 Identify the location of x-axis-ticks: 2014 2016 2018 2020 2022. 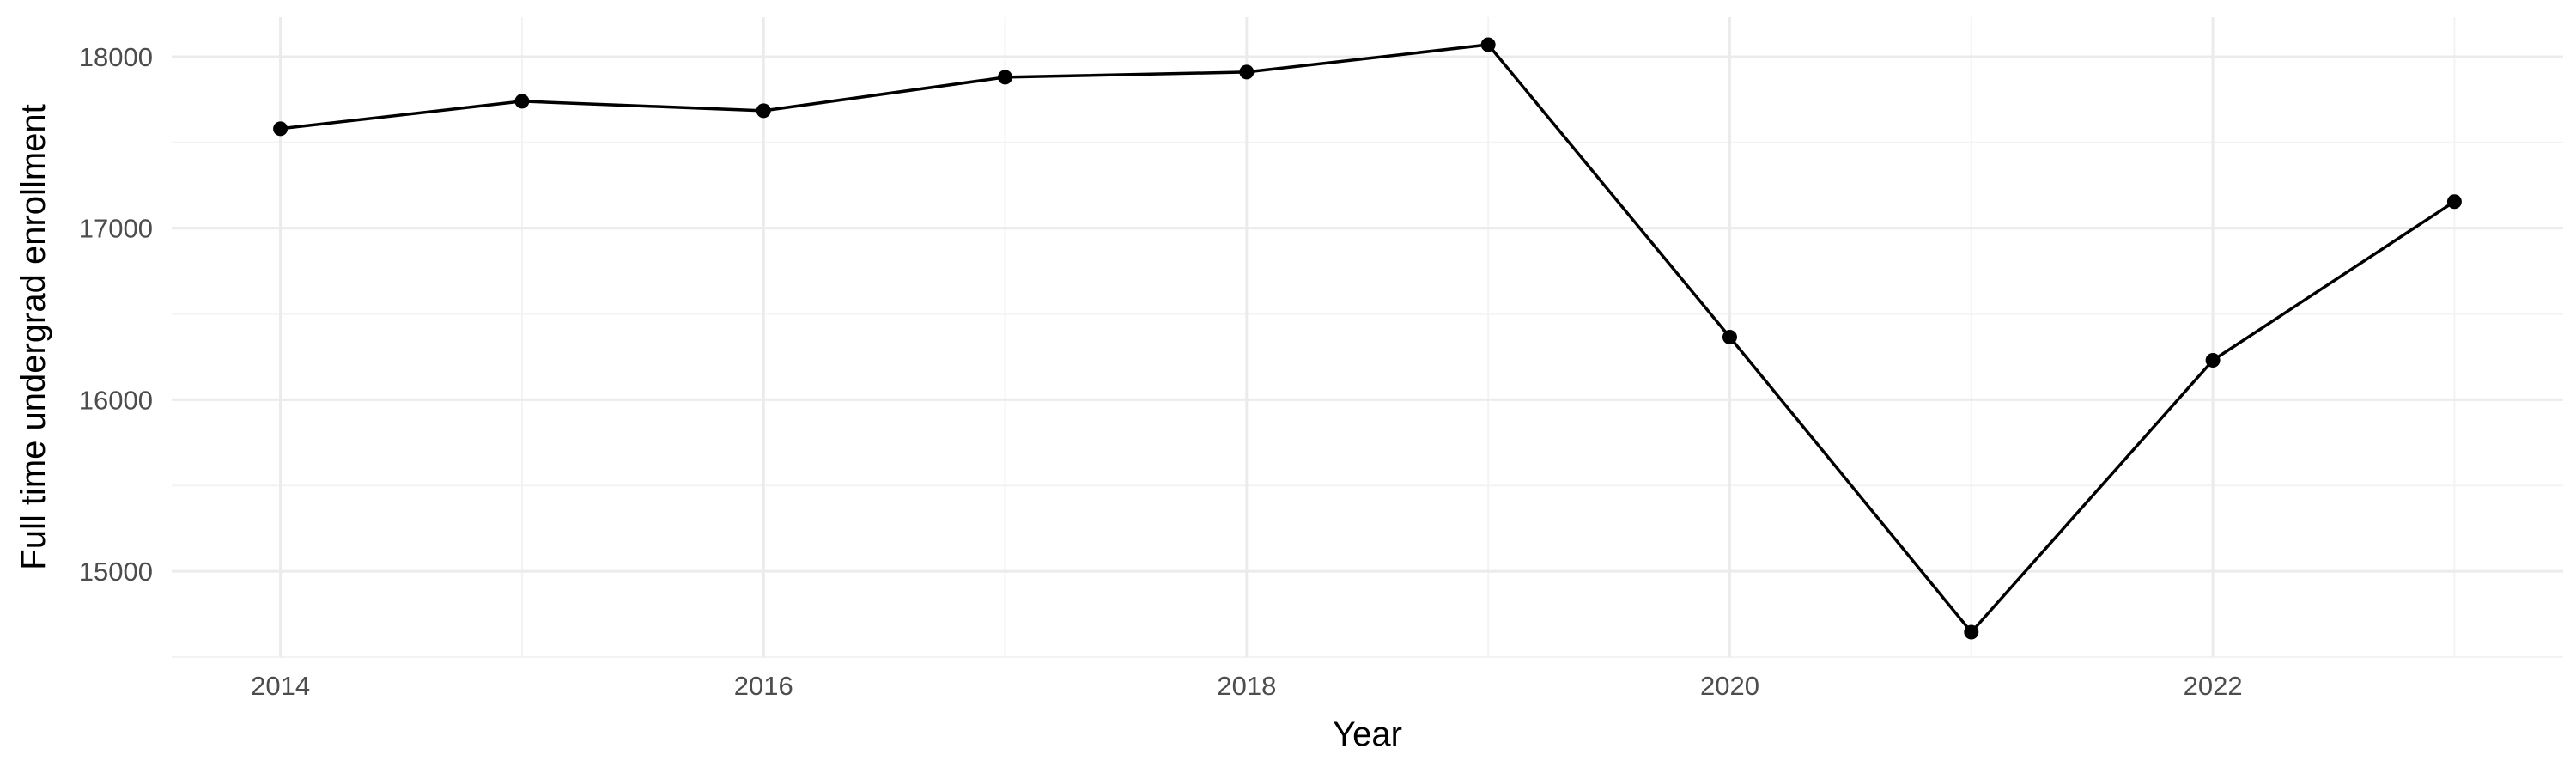
(1246, 686).